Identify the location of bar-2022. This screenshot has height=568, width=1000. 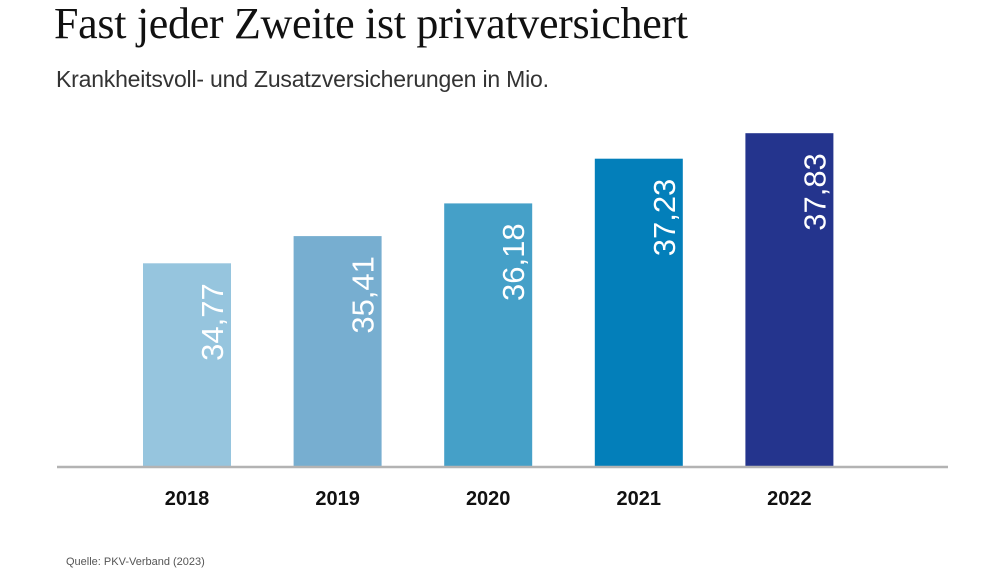
(789, 299).